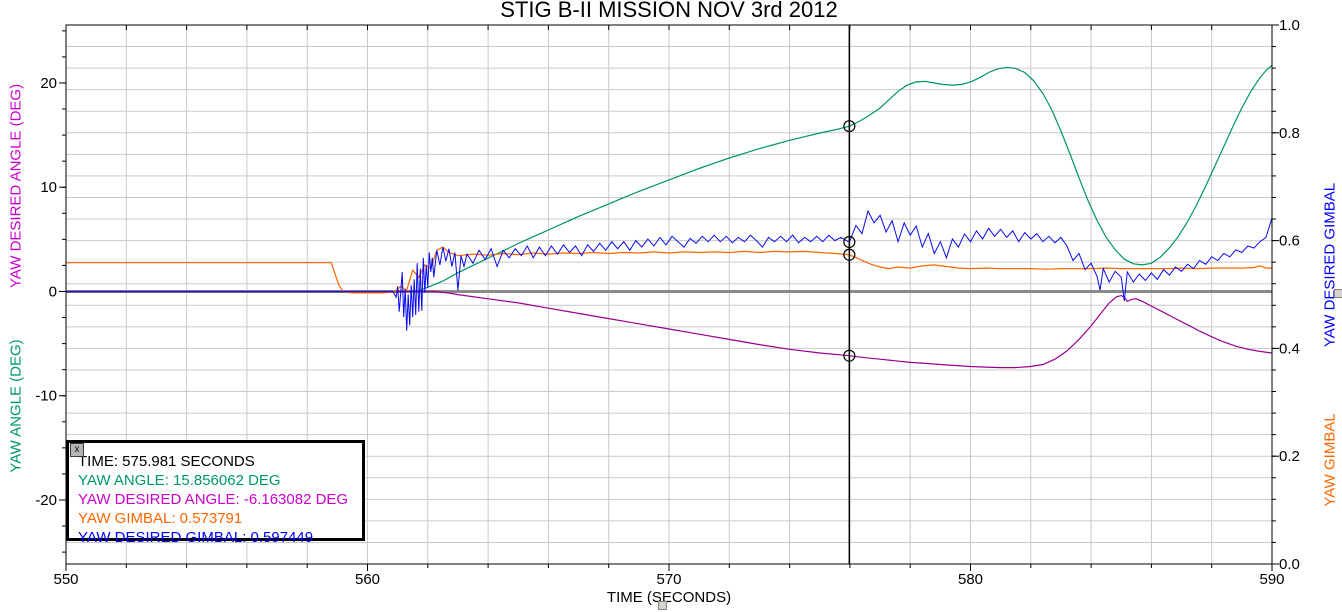 This screenshot has height=612, width=1342. I want to click on svg-text: -20, so click(46, 500).